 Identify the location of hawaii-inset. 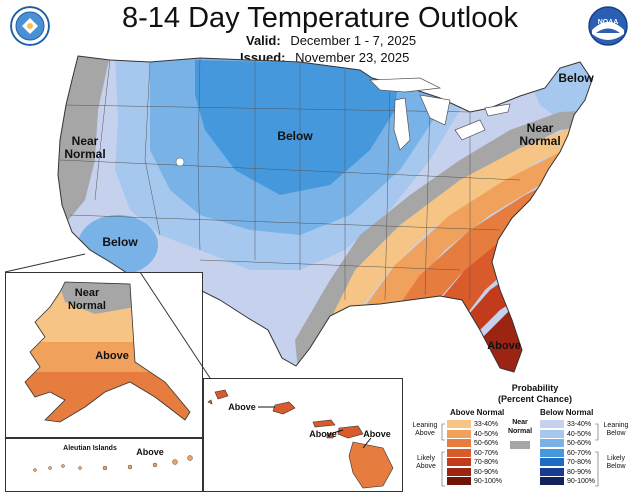
(303, 435).